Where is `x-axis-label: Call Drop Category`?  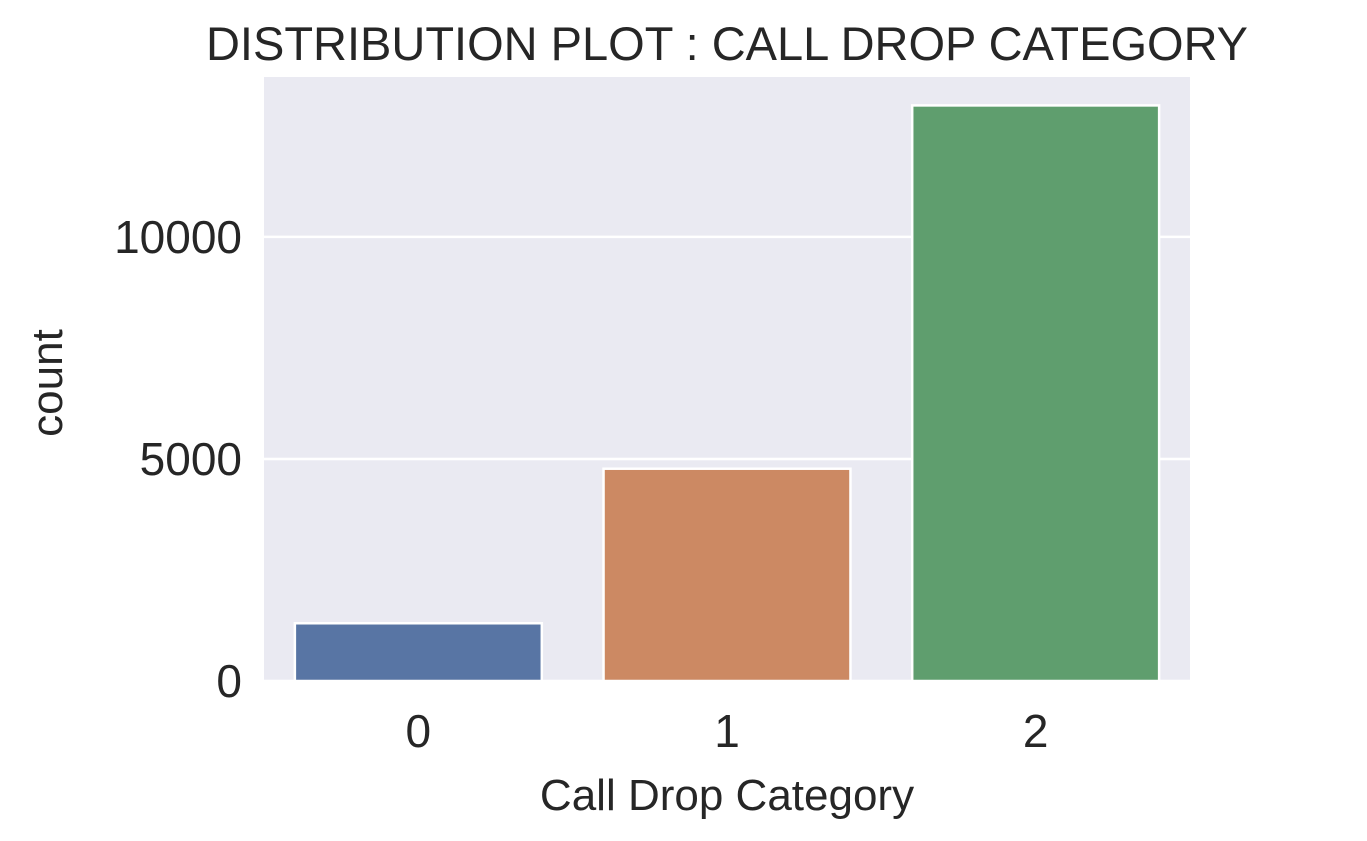 x-axis-label: Call Drop Category is located at coordinates (727, 795).